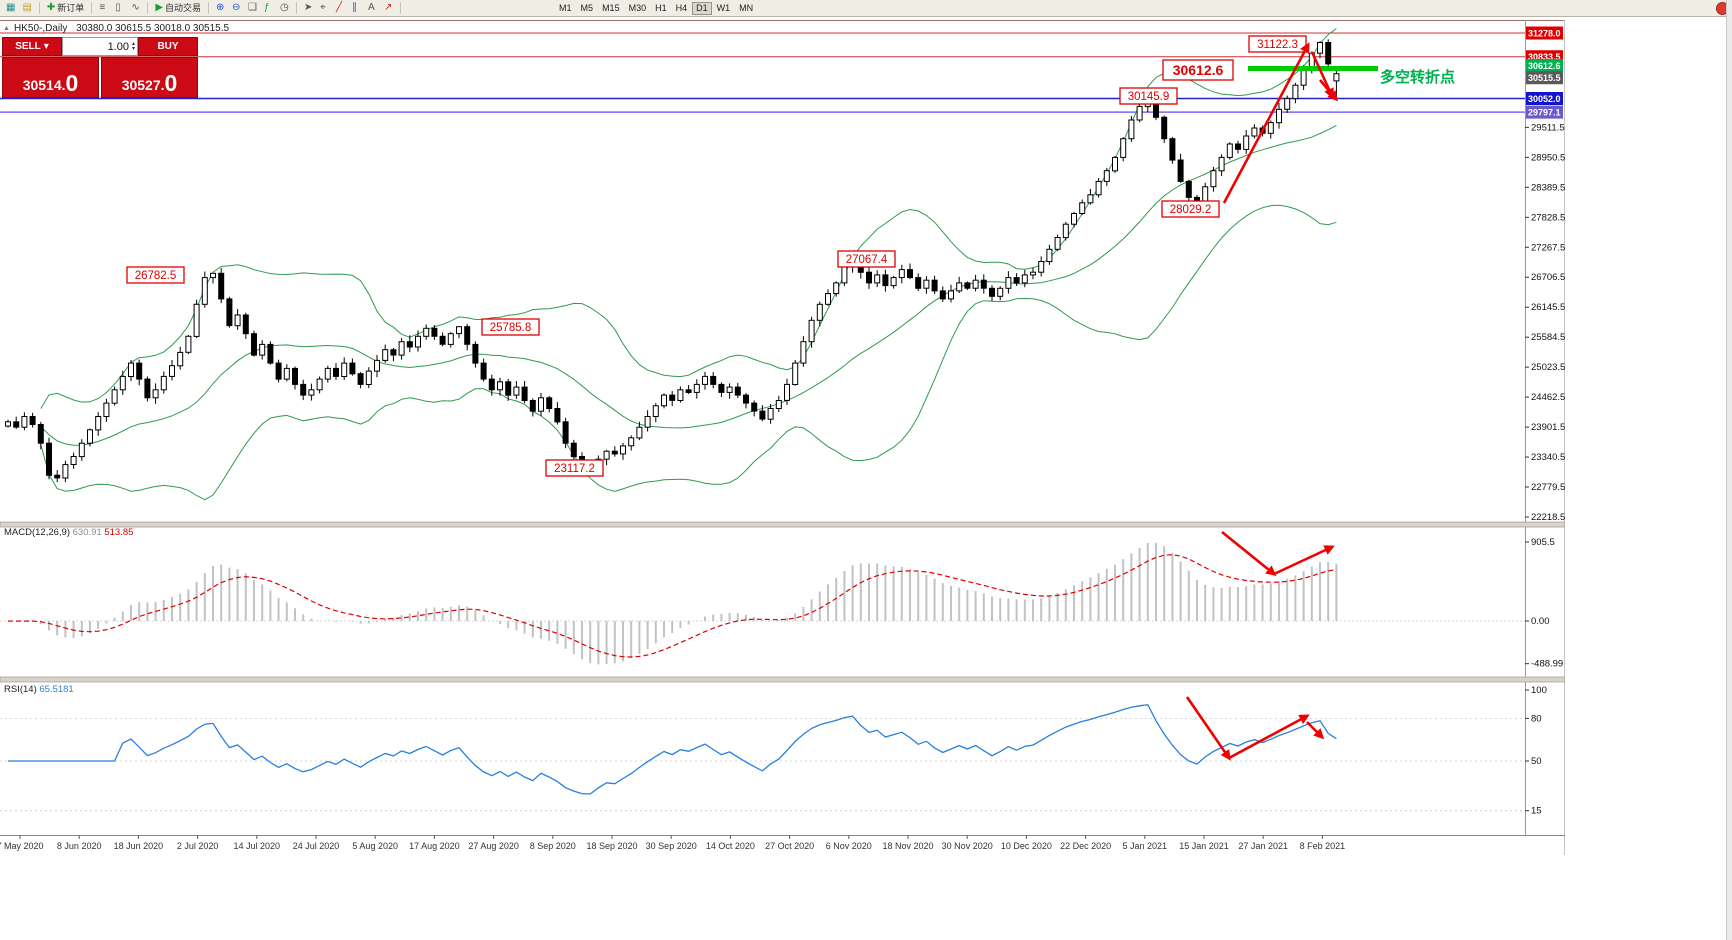 The height and width of the screenshot is (940, 1732). What do you see at coordinates (1548, 517) in the screenshot?
I see `svg-text: 22218.5` at bounding box center [1548, 517].